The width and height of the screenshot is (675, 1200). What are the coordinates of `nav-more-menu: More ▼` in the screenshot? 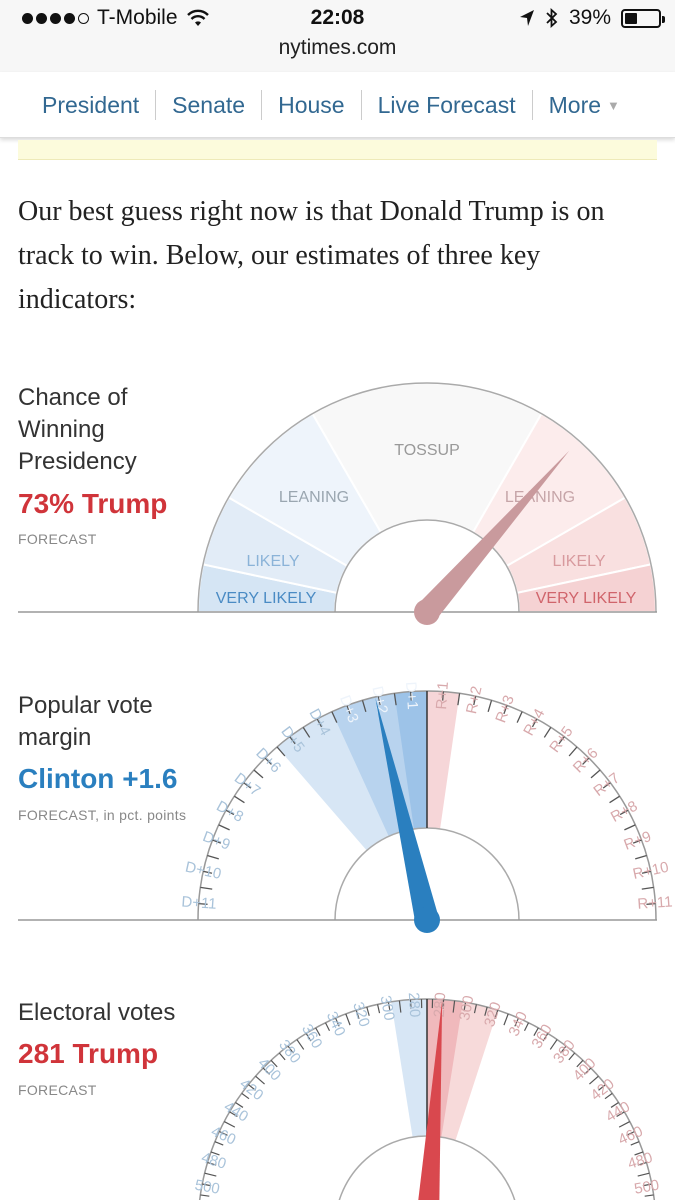 It's located at (584, 104).